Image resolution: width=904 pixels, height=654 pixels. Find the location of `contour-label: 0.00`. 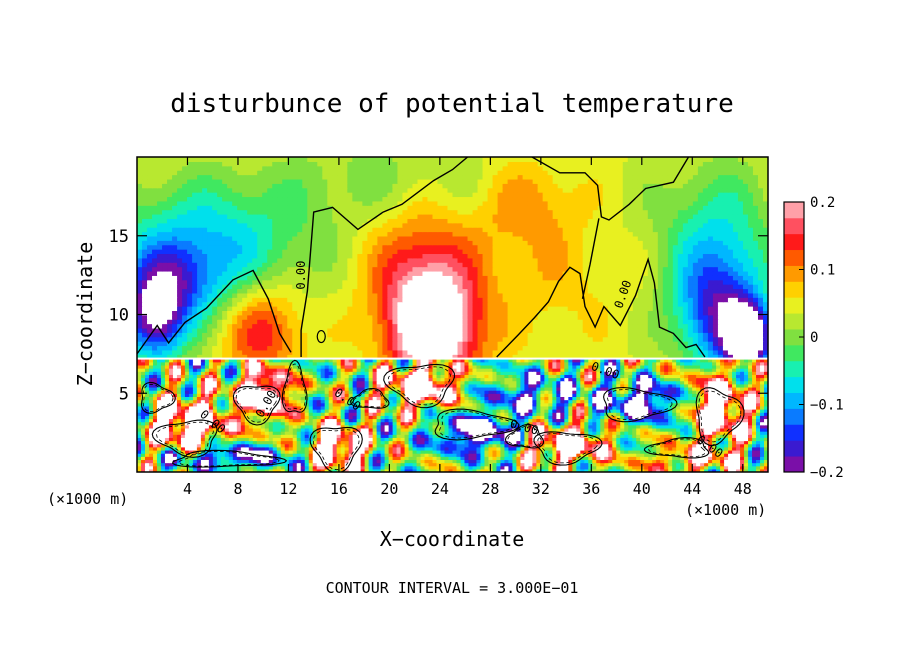

contour-label: 0.00 is located at coordinates (301, 275).